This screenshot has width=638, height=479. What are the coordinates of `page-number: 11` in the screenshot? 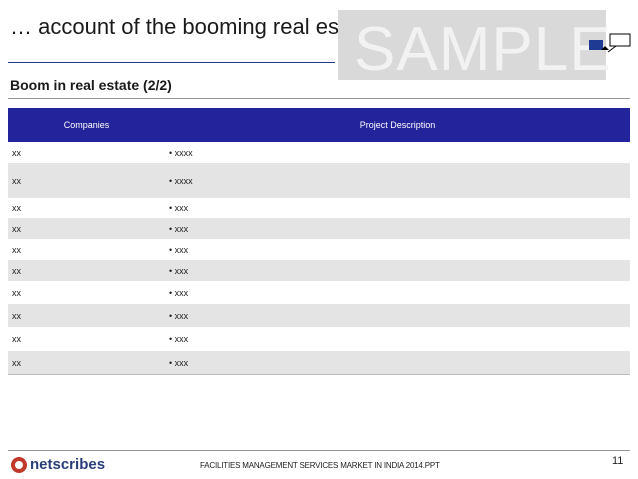 It's located at (618, 461).